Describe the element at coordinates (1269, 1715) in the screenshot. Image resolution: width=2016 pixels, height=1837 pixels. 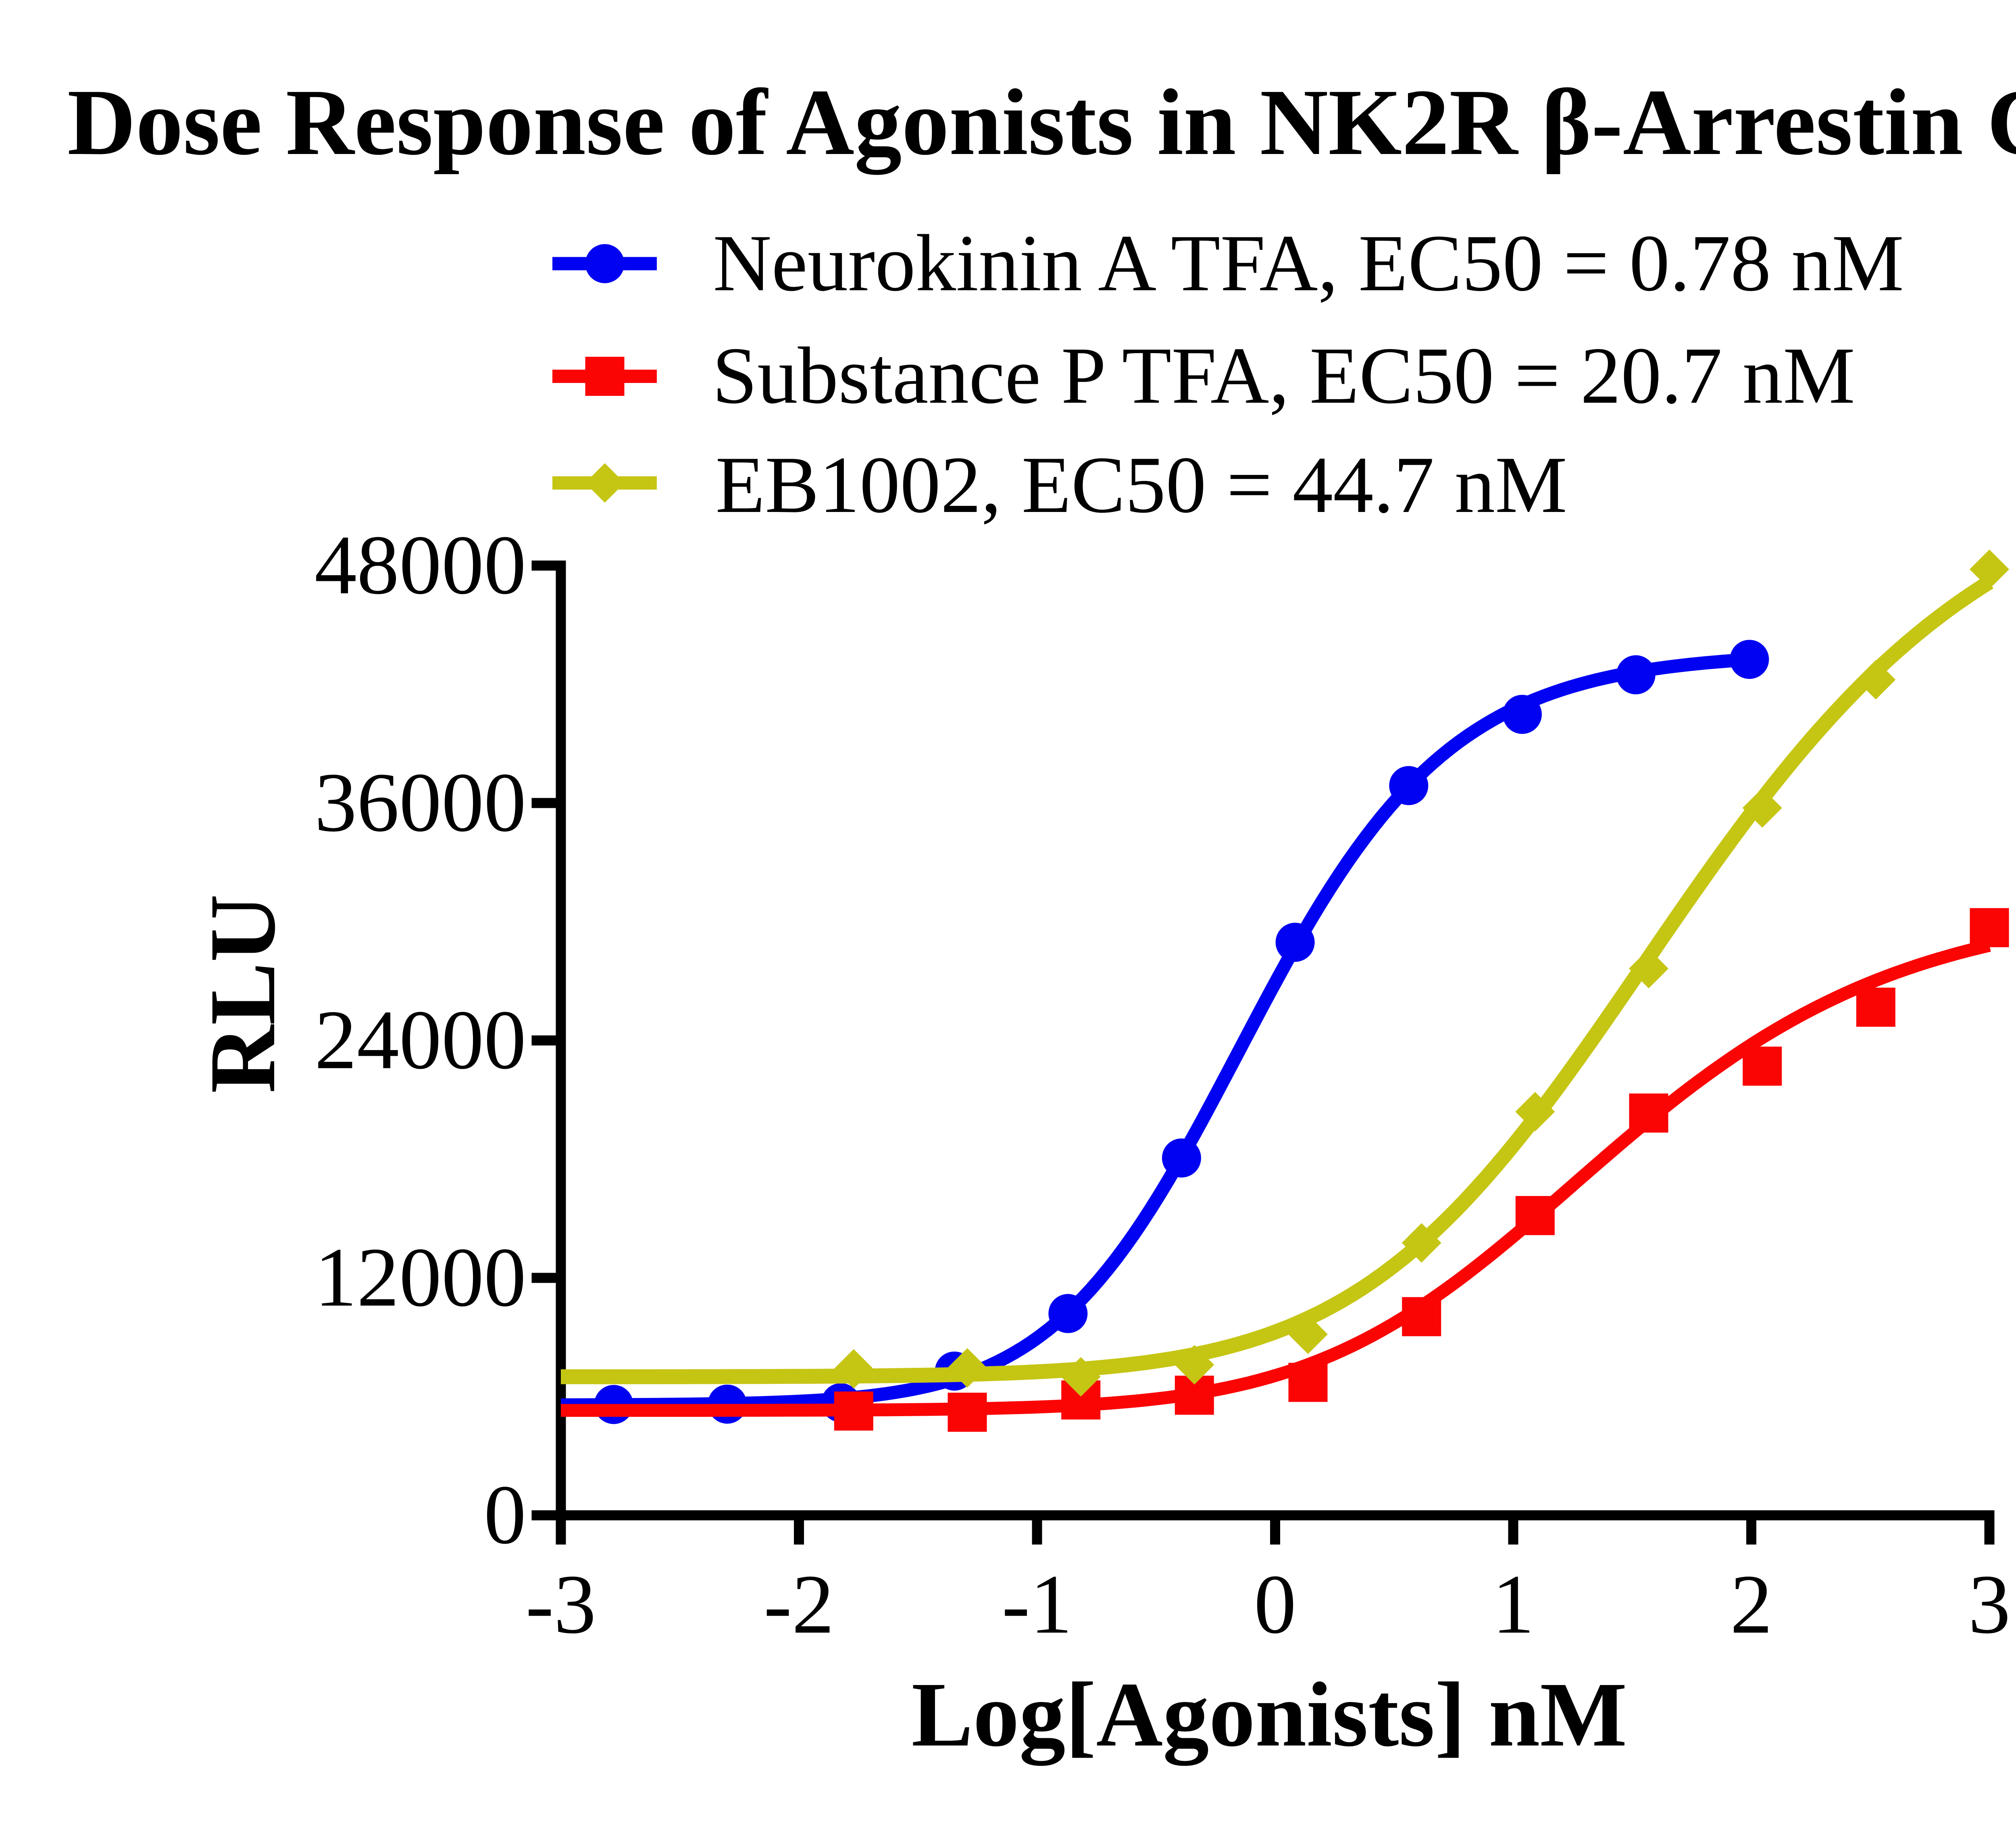
I see `svg-text: Log[Agonists] nM` at that location.